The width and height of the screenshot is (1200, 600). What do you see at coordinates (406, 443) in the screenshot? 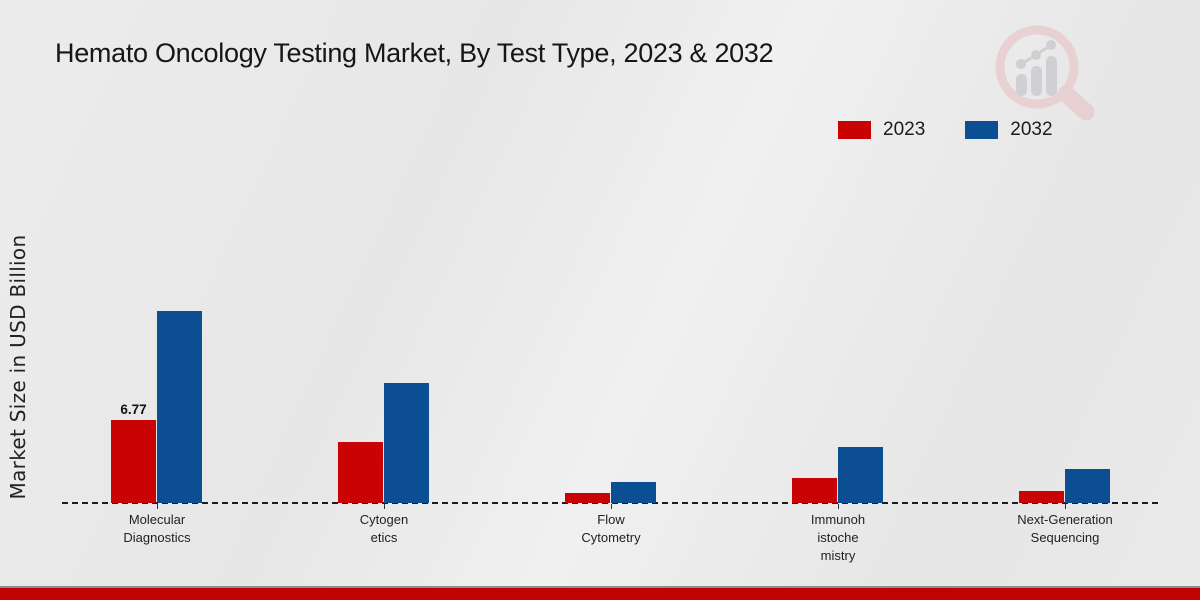
I see `bar-2032-cytogenetics` at bounding box center [406, 443].